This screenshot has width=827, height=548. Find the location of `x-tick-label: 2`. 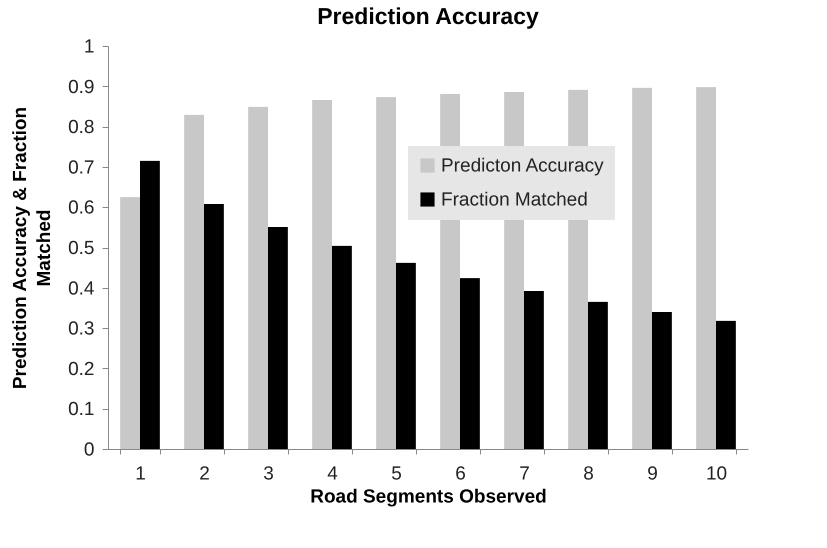

x-tick-label: 2 is located at coordinates (204, 474).